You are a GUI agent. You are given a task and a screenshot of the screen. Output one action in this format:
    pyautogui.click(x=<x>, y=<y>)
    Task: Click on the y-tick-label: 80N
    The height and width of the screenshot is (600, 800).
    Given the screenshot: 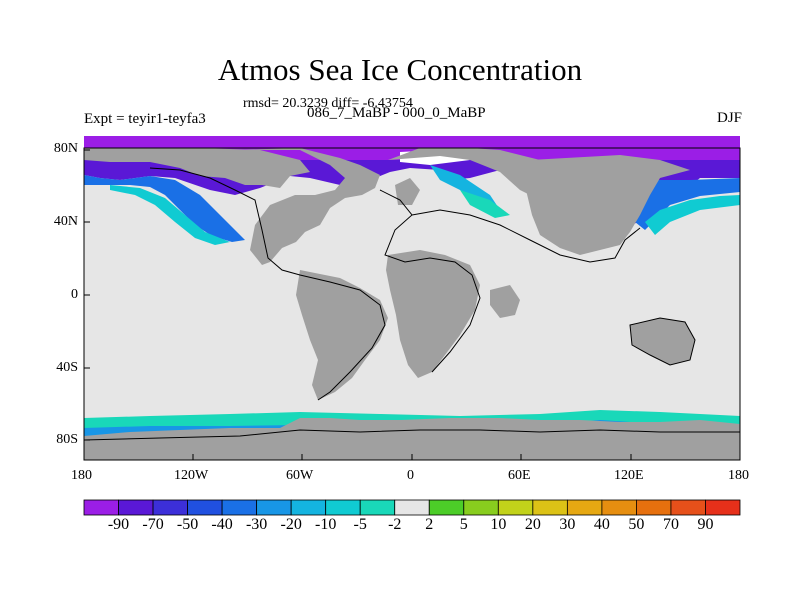 What is the action you would take?
    pyautogui.click(x=65, y=148)
    